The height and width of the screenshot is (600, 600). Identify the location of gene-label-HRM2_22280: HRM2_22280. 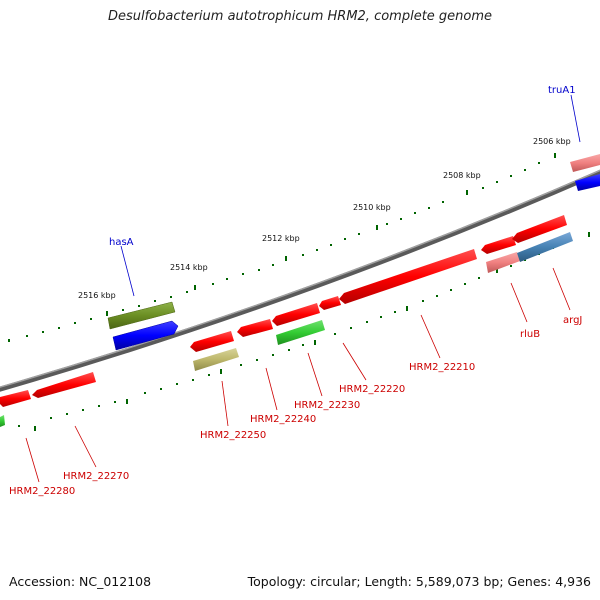
(42, 491).